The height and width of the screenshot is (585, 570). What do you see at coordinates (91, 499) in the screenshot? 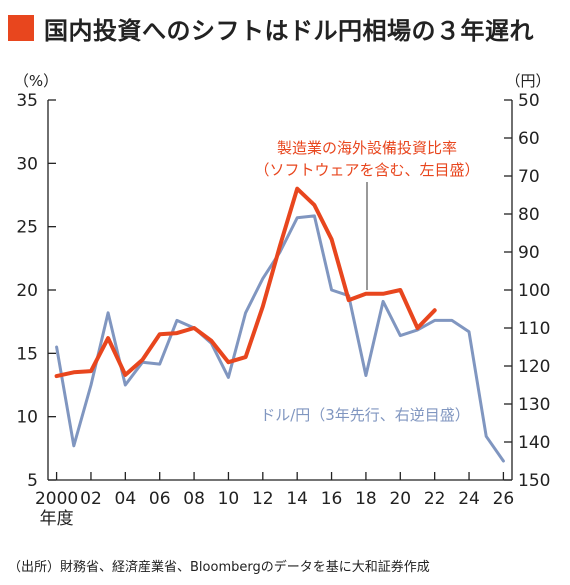
I see `x-tick-label: 02` at bounding box center [91, 499].